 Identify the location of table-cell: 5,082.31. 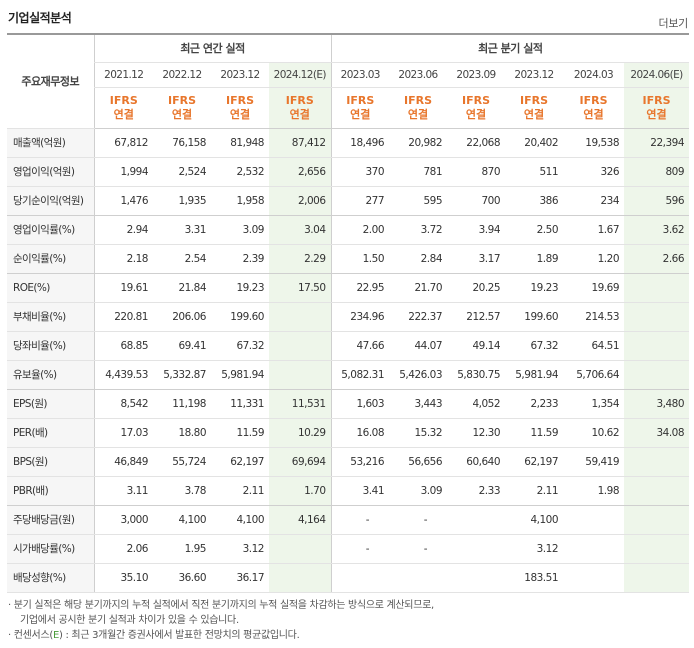
(360, 375).